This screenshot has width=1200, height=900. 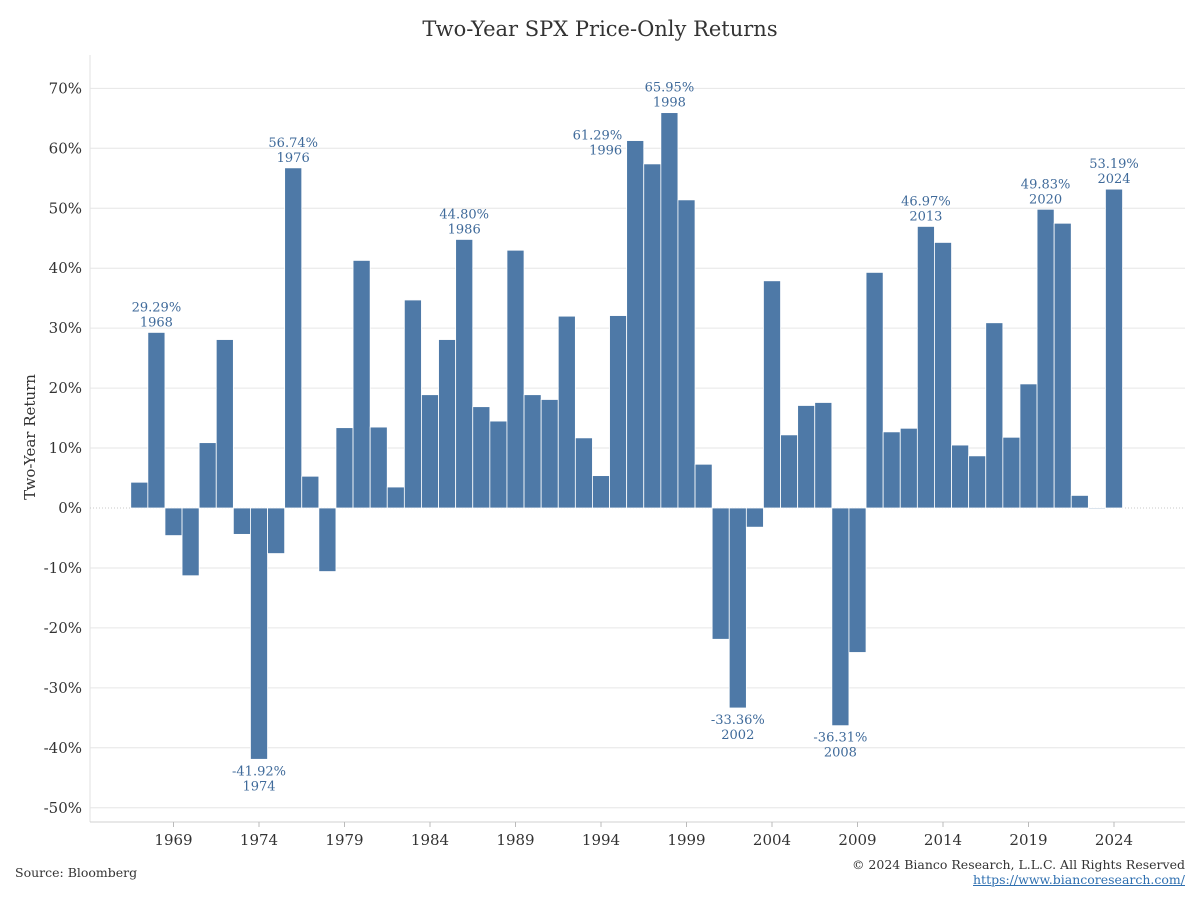 What do you see at coordinates (63, 568) in the screenshot?
I see `y-tick-label: -10%` at bounding box center [63, 568].